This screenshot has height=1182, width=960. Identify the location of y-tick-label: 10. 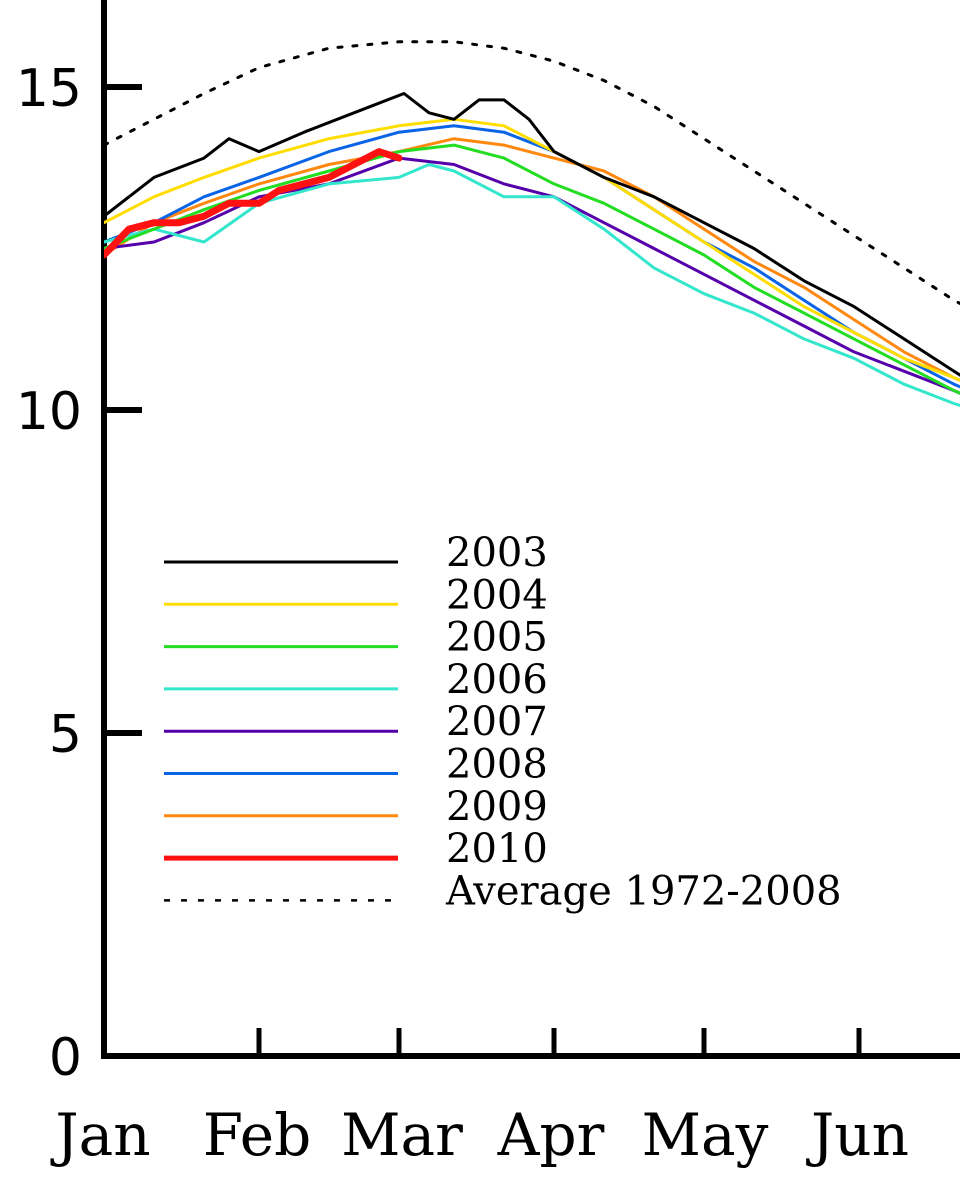
(49, 412).